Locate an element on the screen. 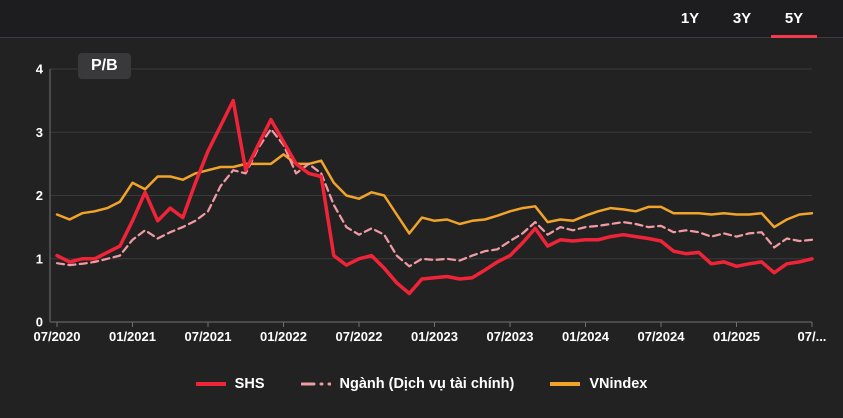 The height and width of the screenshot is (418, 843). range-button-3y: 3Y is located at coordinates (742, 18).